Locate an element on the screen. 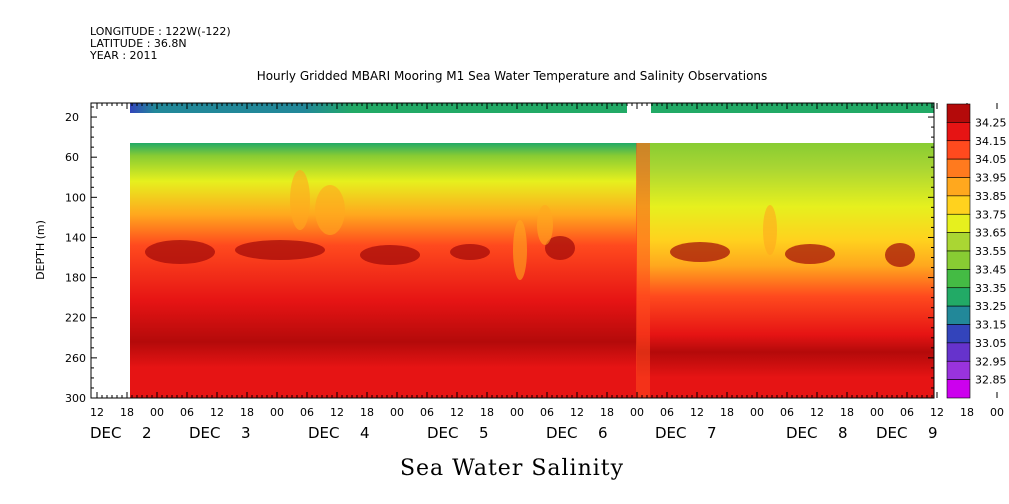  colorbar-label: 32.85 is located at coordinates (991, 380).